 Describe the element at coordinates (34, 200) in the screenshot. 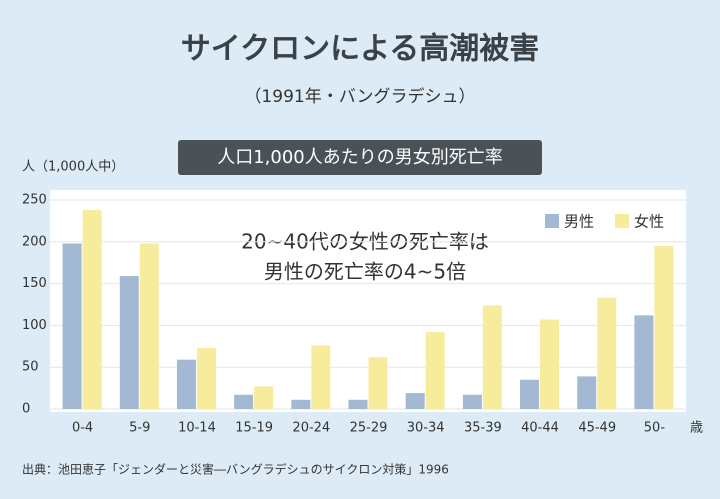

I see `y-tick-label: 250` at that location.